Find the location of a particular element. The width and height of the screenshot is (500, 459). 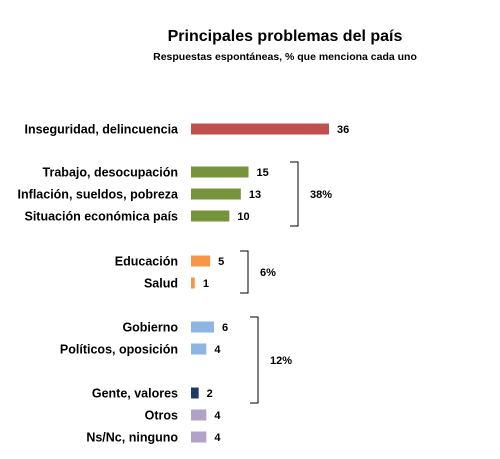

value-label: 36 is located at coordinates (343, 130).